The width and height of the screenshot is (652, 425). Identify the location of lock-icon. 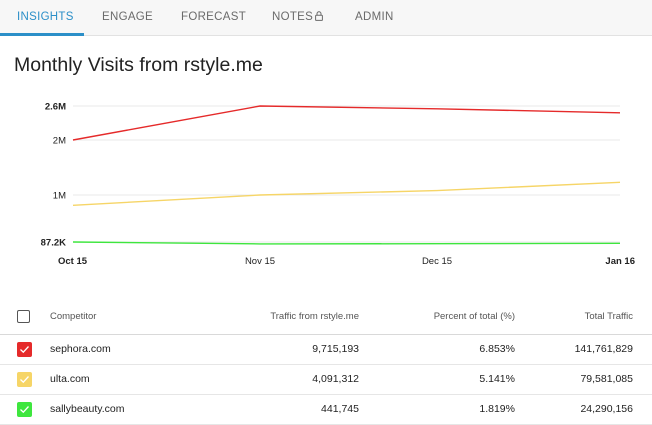
(319, 16).